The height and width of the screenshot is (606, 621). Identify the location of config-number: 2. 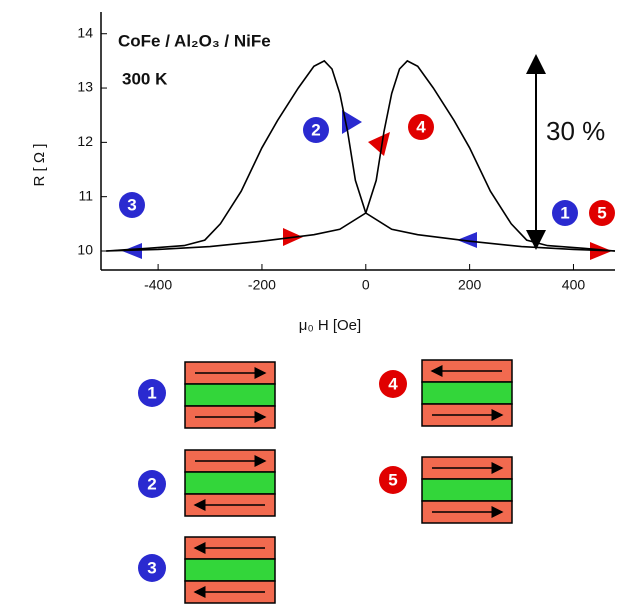
(151, 483).